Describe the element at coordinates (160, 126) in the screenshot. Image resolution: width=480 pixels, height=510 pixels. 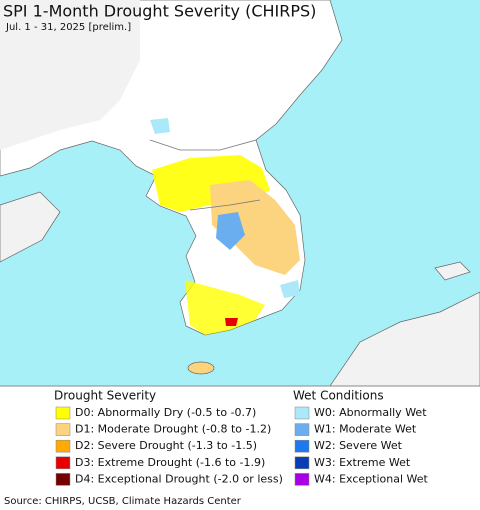
I see `w0-area` at that location.